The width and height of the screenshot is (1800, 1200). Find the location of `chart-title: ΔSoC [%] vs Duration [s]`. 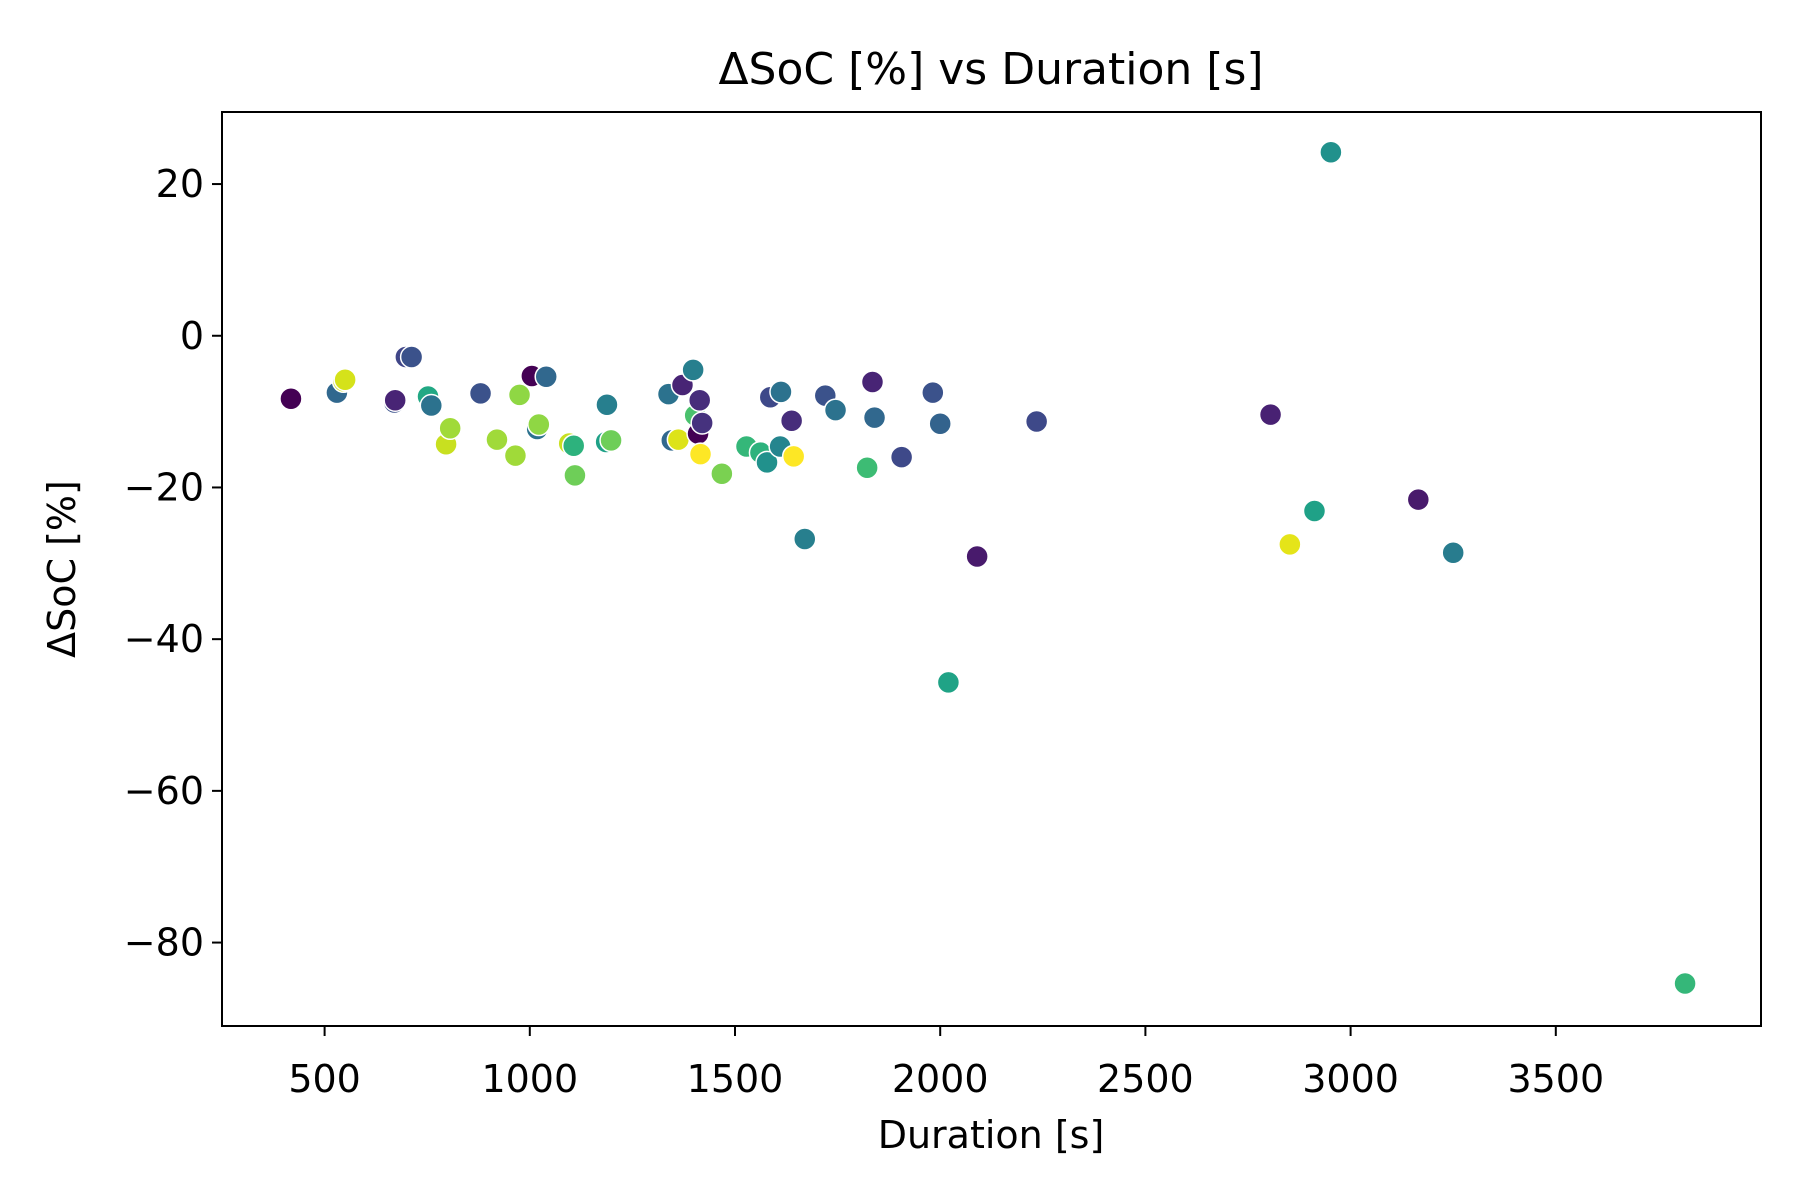

chart-title: ΔSoC [%] vs Duration [s] is located at coordinates (990, 69).